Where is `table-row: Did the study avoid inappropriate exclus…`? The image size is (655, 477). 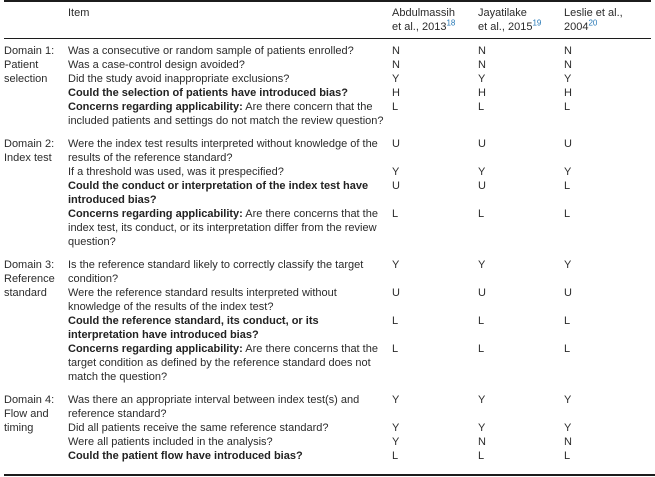
table-row: Did the study avoid inappropriate exclus… is located at coordinates (361, 79).